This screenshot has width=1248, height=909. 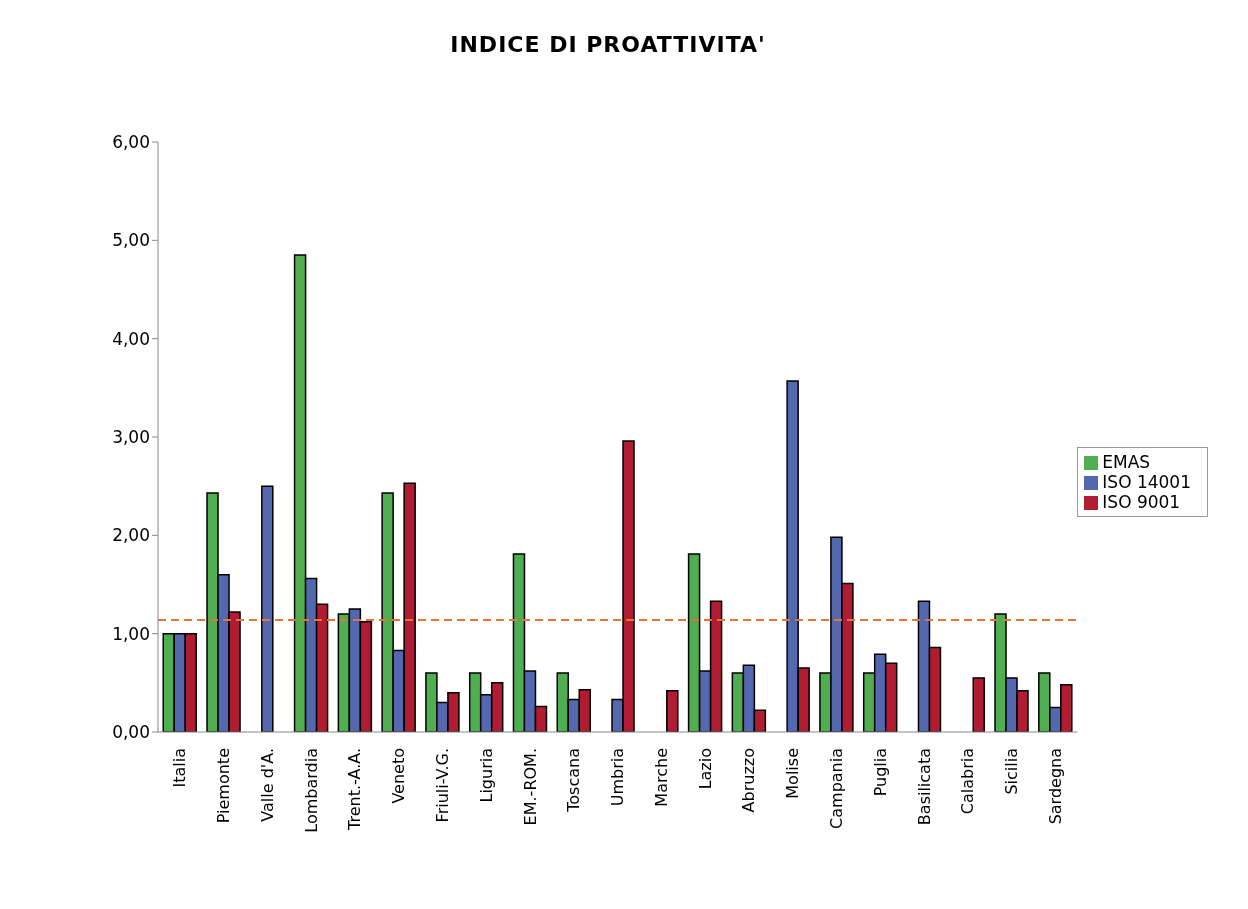 What do you see at coordinates (131, 732) in the screenshot?
I see `y-tick-label: 0,00` at bounding box center [131, 732].